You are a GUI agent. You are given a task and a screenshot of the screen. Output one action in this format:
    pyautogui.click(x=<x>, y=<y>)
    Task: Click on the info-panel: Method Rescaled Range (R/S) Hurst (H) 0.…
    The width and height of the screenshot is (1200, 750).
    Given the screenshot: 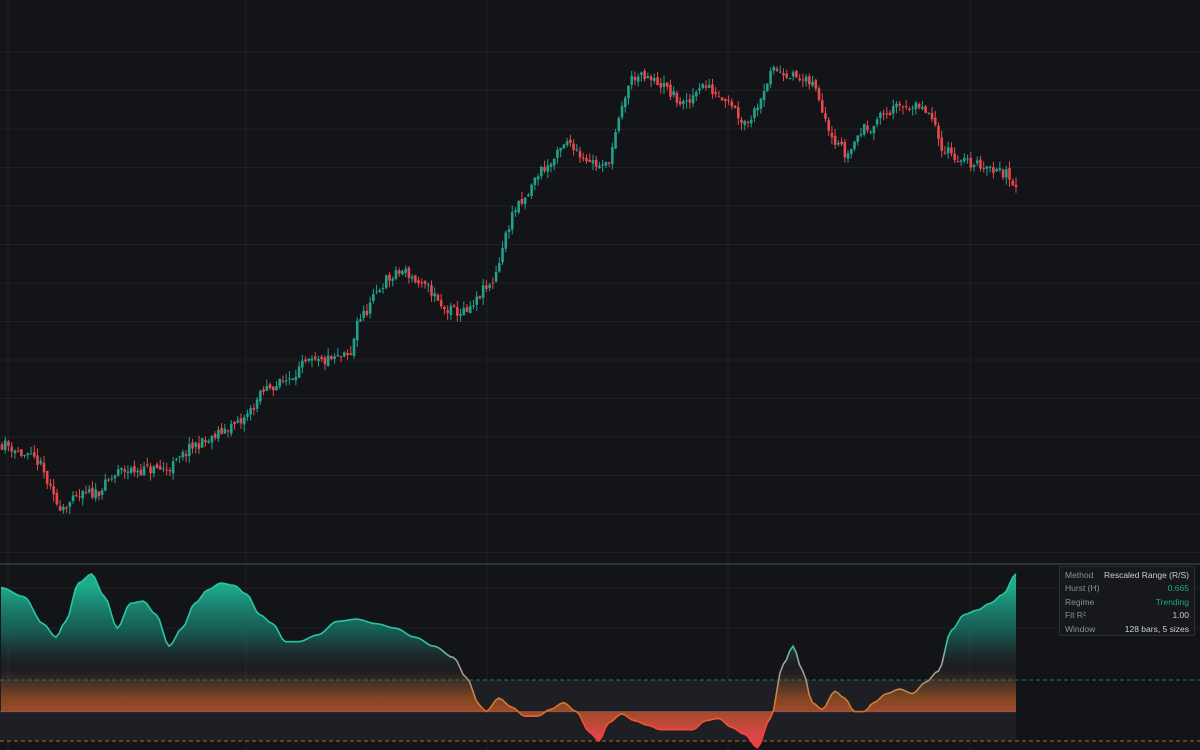 What is the action you would take?
    pyautogui.click(x=1127, y=601)
    